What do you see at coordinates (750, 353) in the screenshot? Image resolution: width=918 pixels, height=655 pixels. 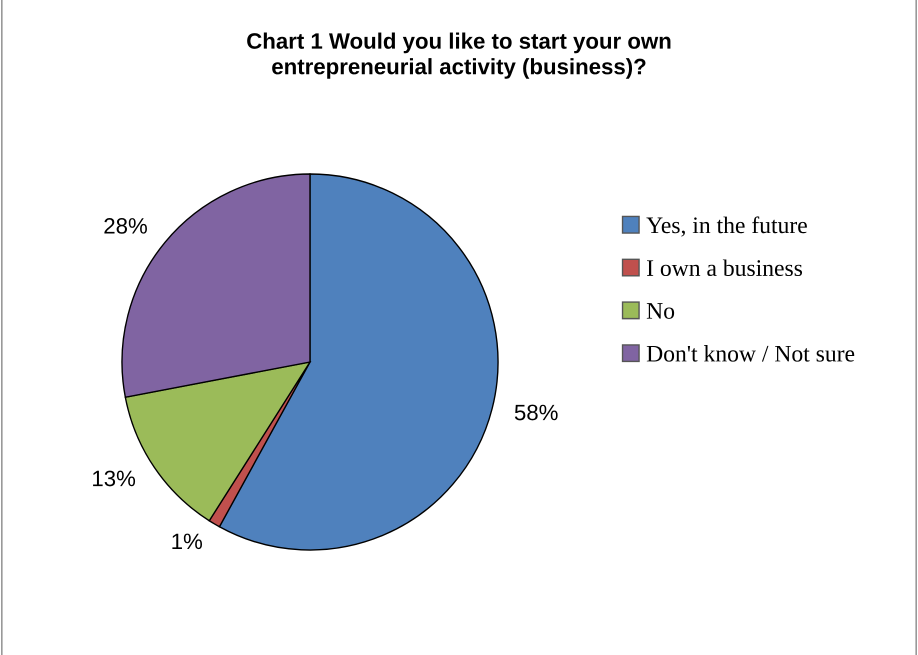 I see `legend-label: Don't know / Not sure` at bounding box center [750, 353].